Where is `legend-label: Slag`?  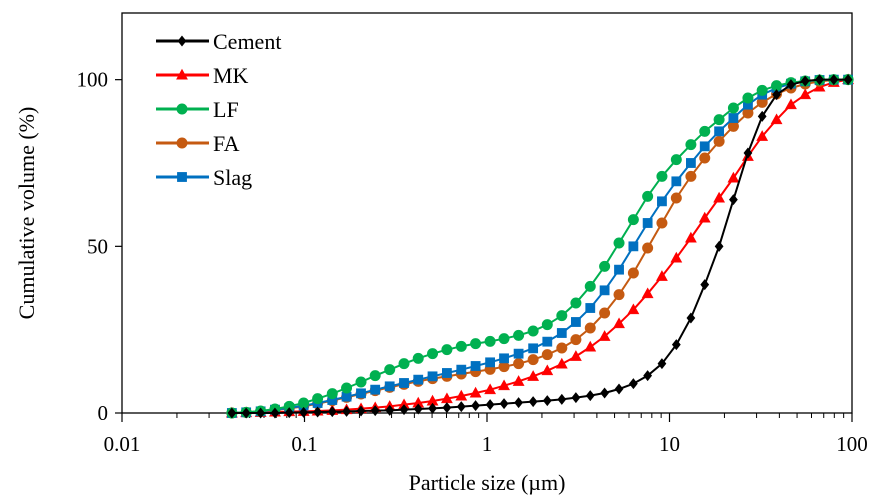
legend-label: Slag is located at coordinates (232, 177).